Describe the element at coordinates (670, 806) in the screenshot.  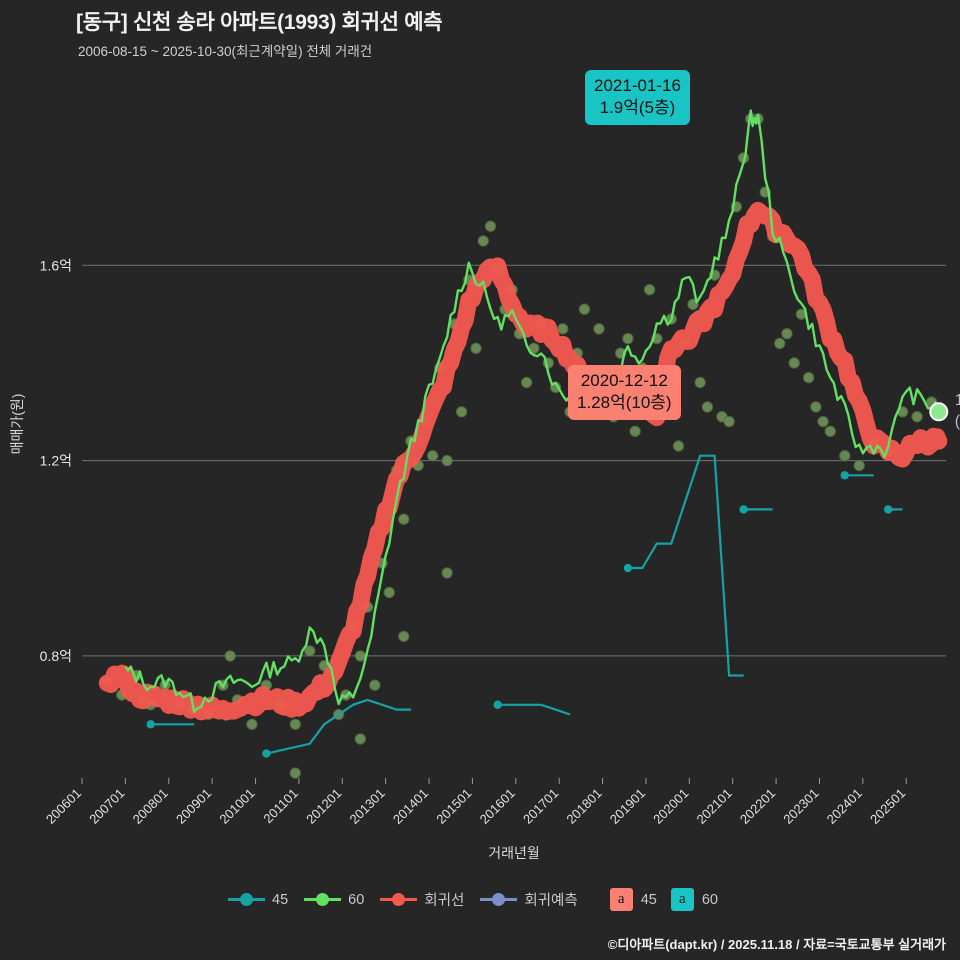
I see `svg-text: 202001` at that location.